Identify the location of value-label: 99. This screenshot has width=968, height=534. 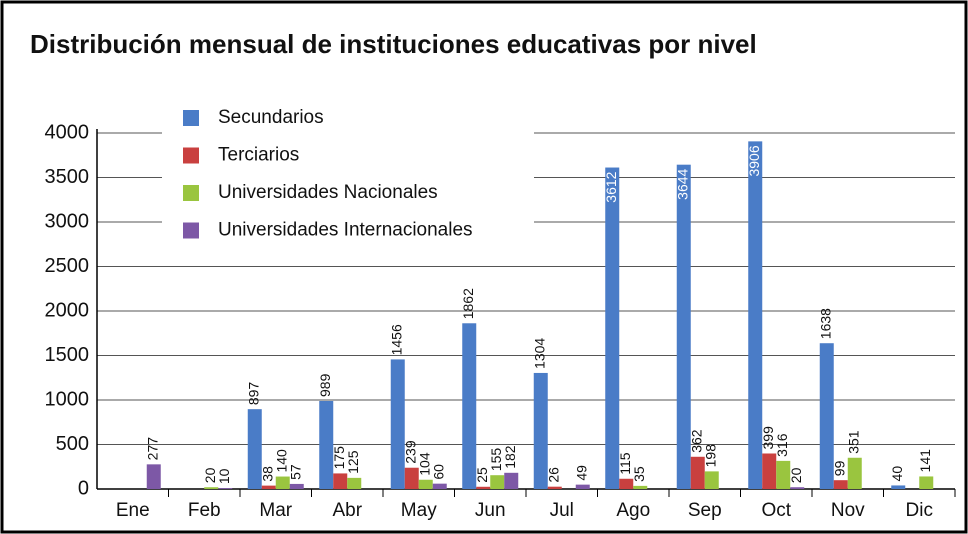
(839, 468).